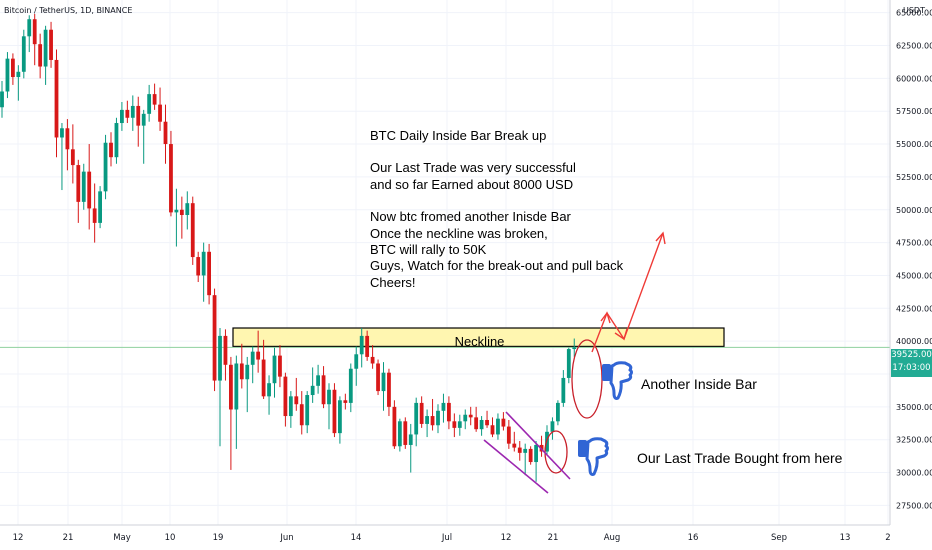  I want to click on time-axis: 12 21 May 10 19 Jun 14 Jul 12 21 Aug 16 Sep 13 2, so click(445, 533).